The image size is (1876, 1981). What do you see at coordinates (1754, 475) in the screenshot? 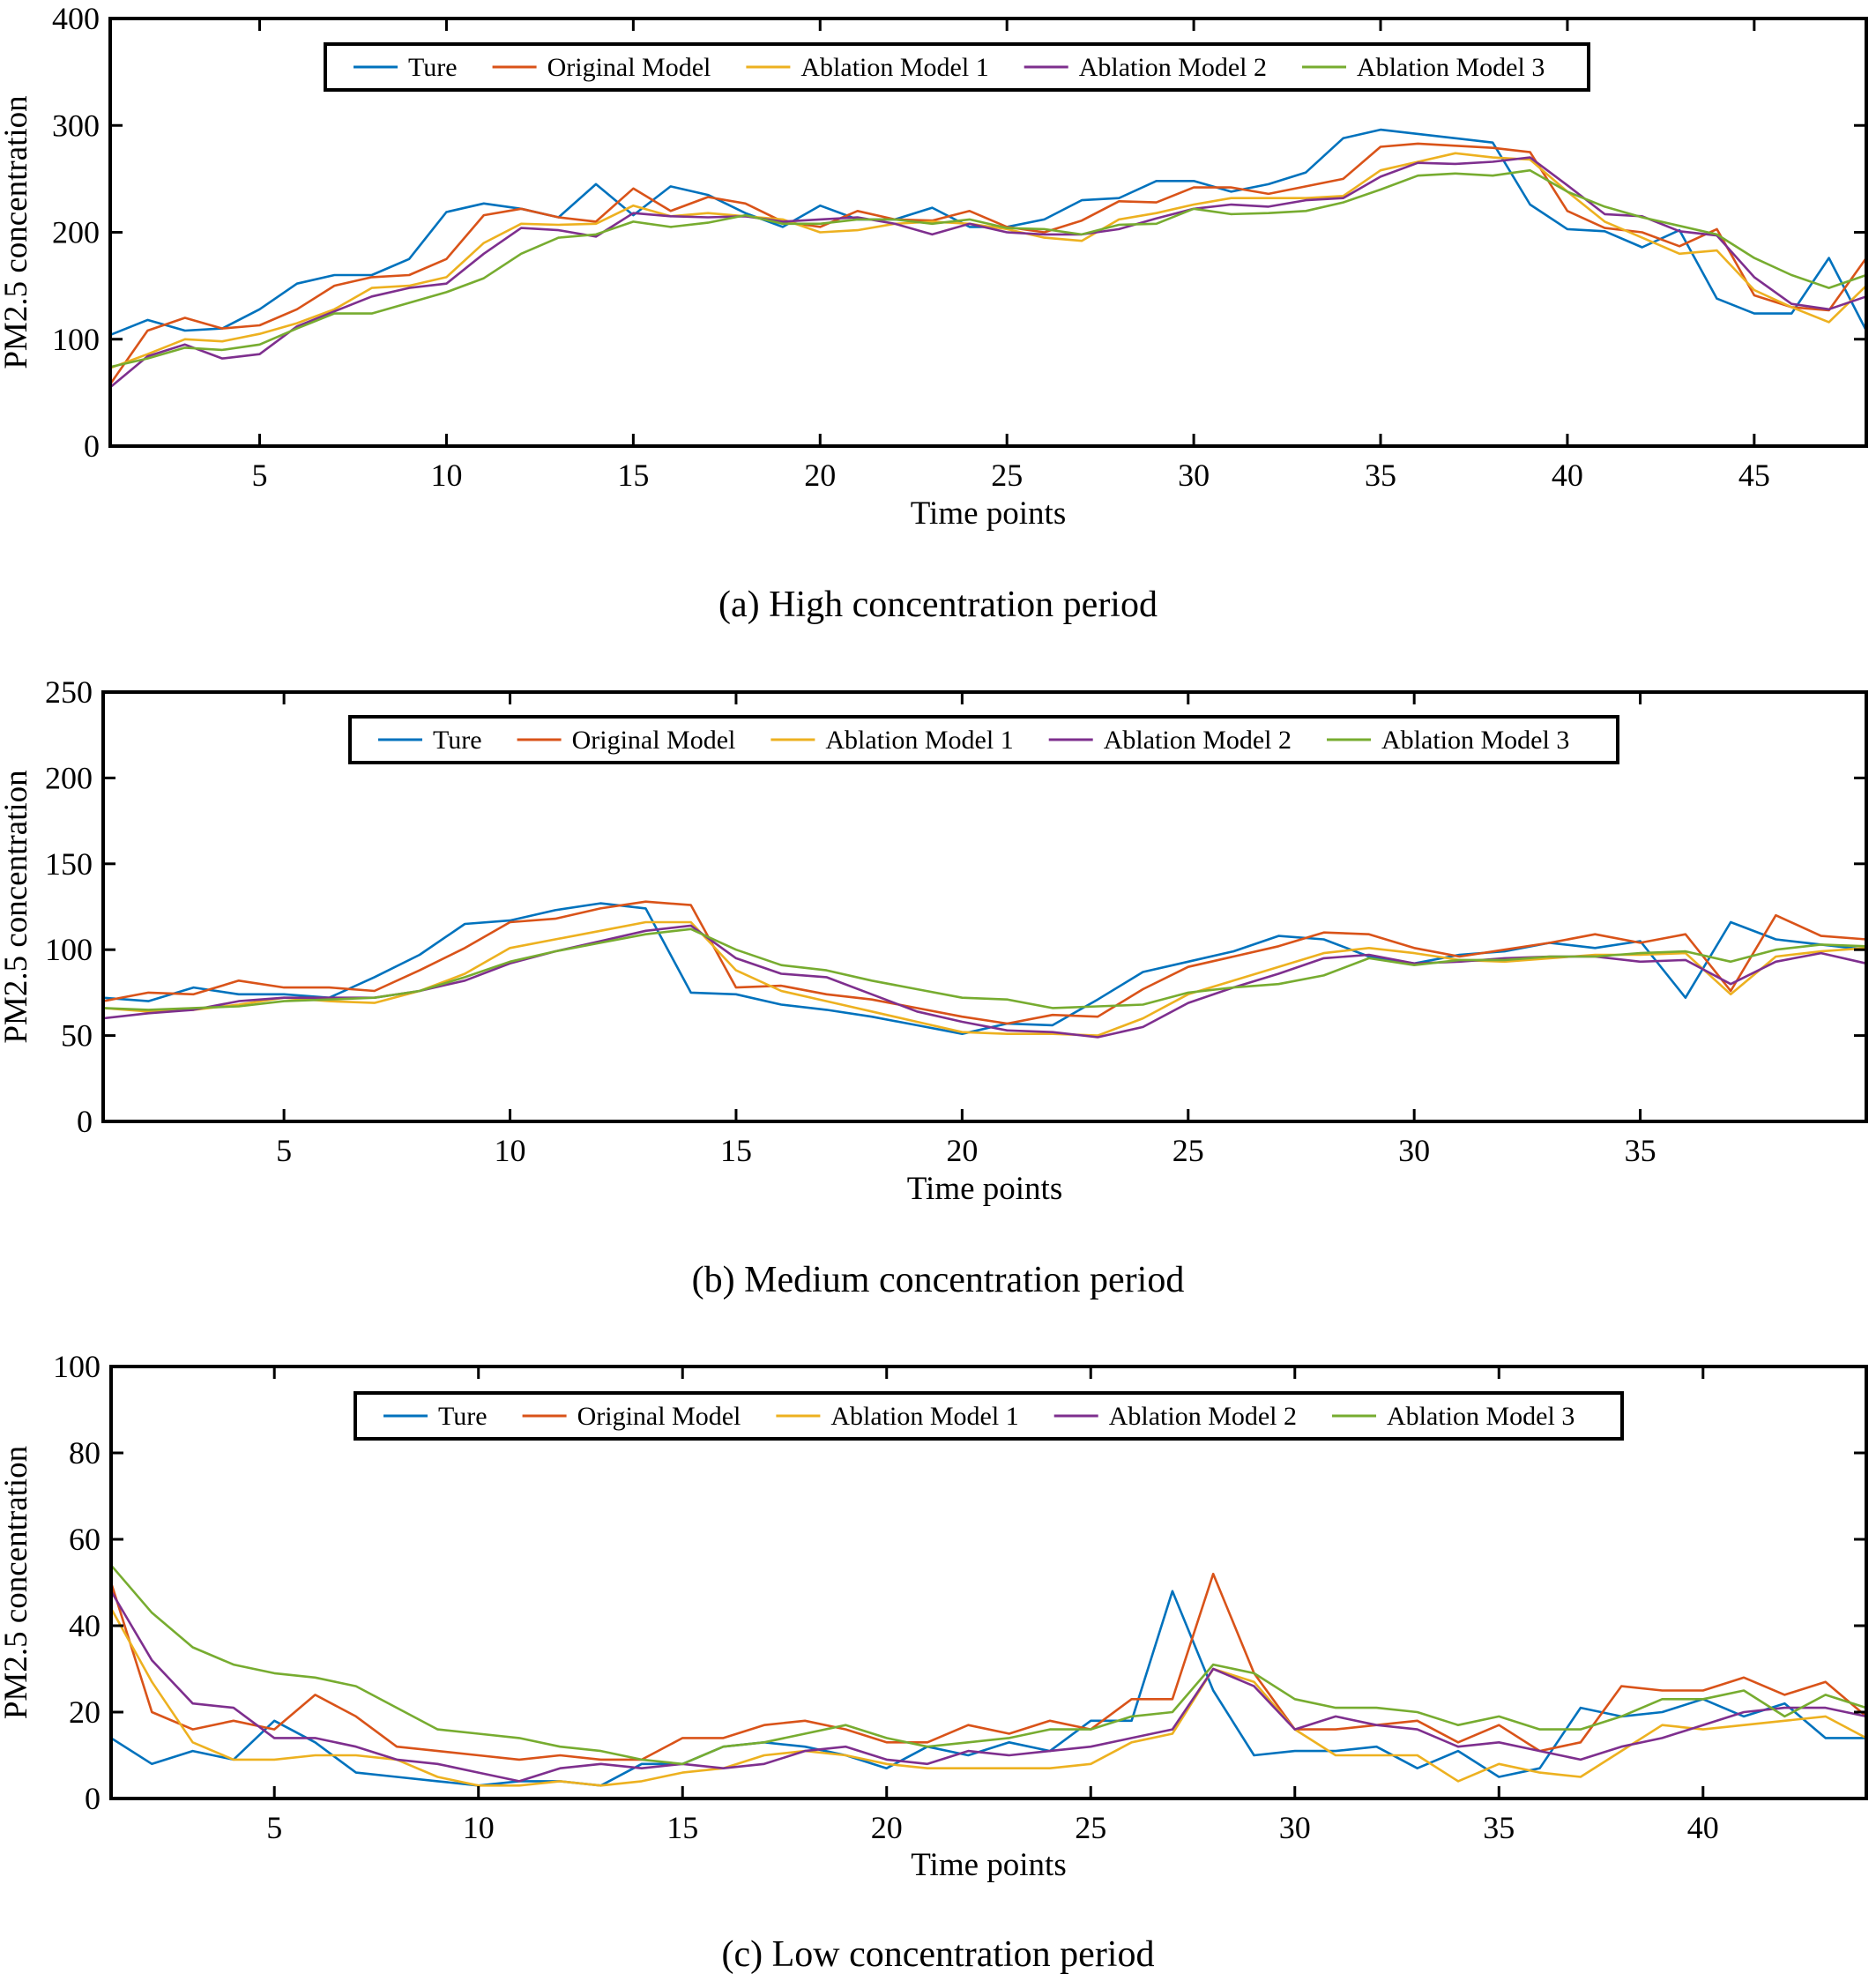
I see `x-tick-label: 45` at bounding box center [1754, 475].